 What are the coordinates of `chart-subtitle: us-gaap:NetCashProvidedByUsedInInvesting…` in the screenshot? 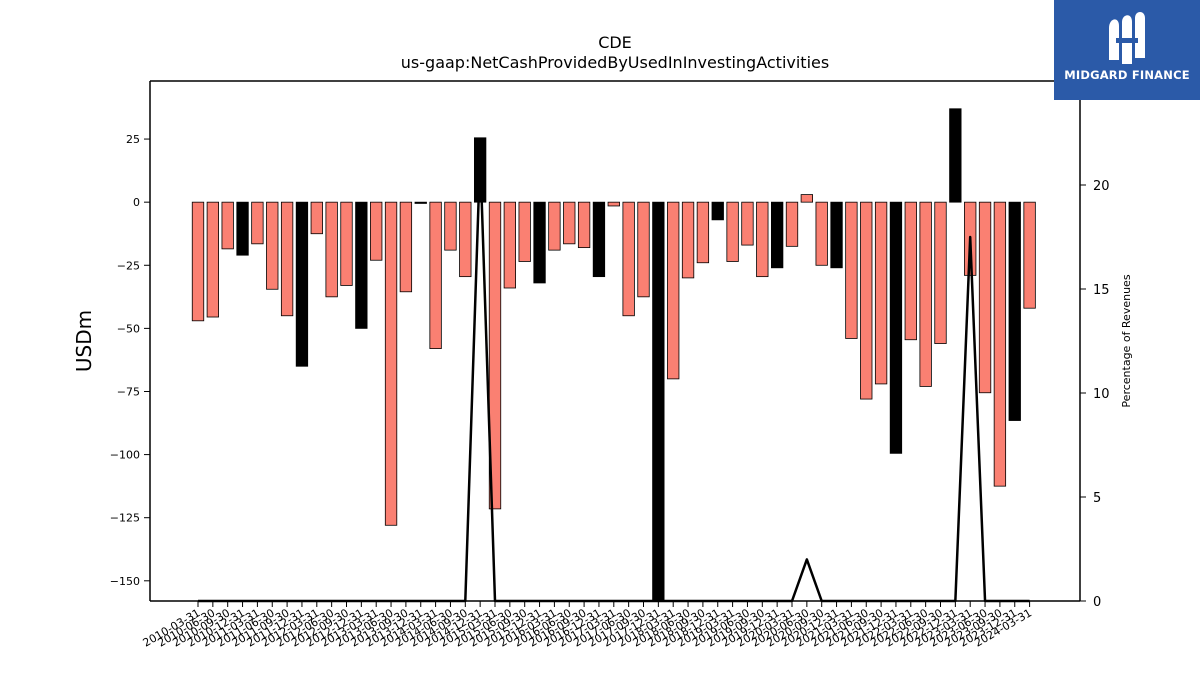 It's located at (615, 62).